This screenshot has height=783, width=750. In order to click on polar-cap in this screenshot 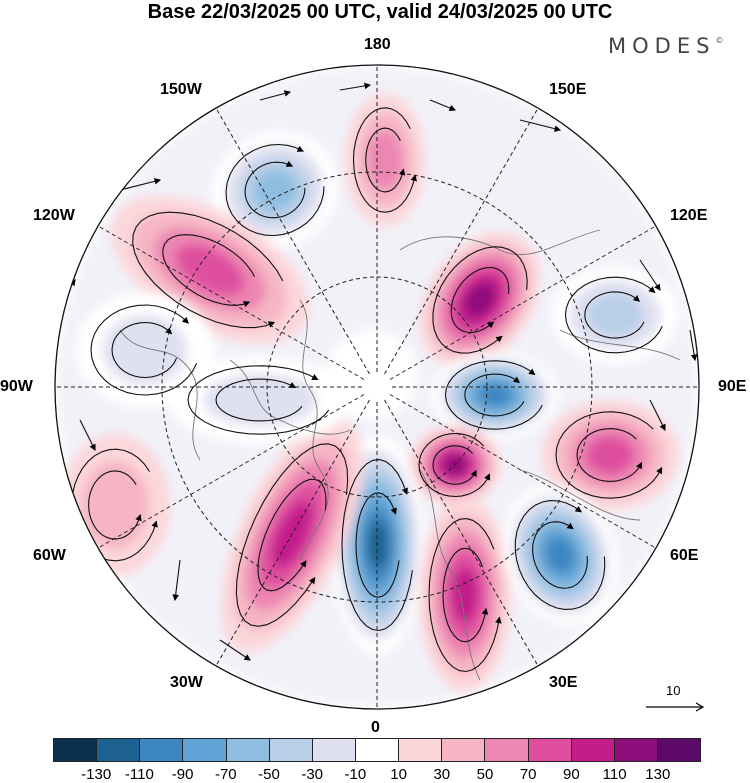, I will do `click(372, 375)`.